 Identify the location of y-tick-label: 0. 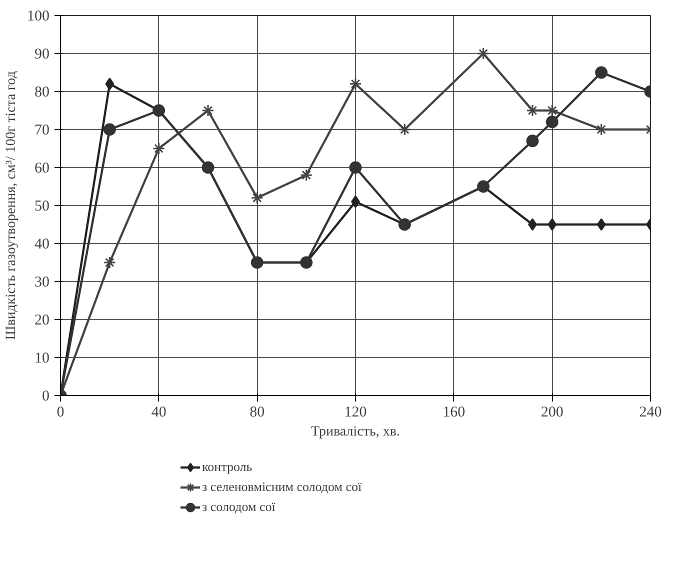
(46, 396).